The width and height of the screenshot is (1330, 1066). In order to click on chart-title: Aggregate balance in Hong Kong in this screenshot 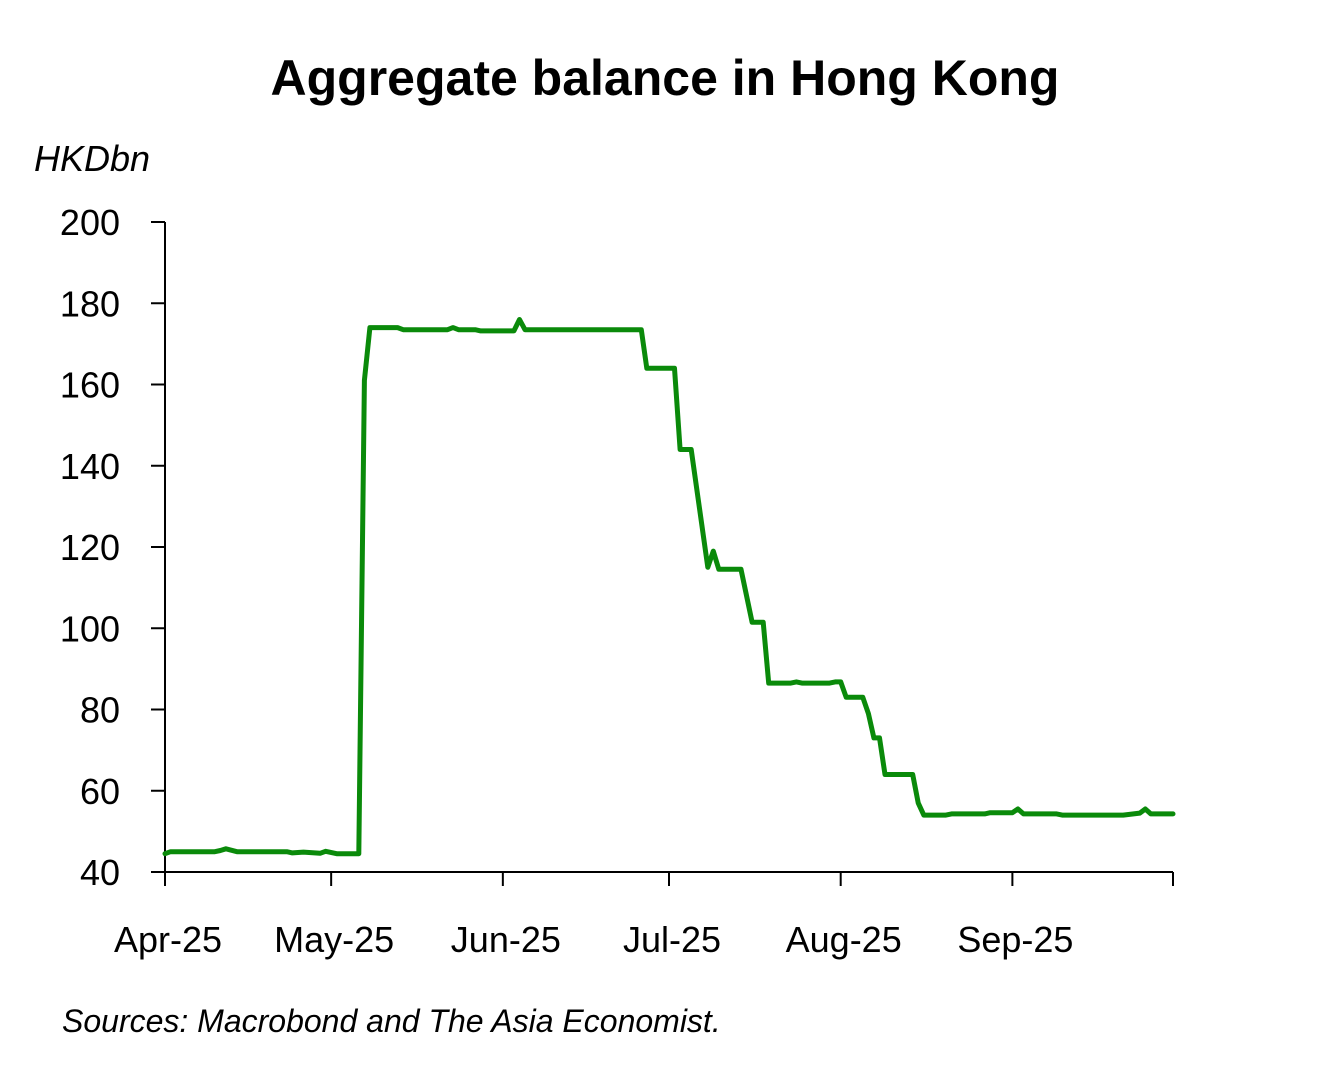, I will do `click(665, 78)`.